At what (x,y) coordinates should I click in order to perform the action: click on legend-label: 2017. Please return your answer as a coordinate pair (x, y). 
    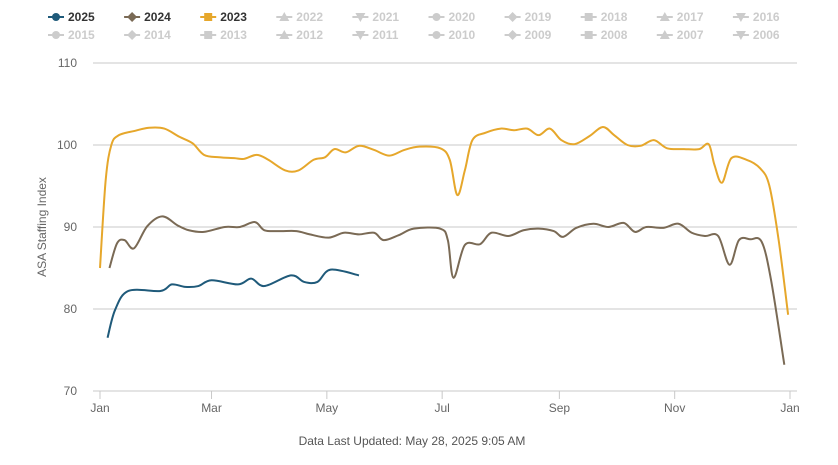
    Looking at the image, I should click on (690, 17).